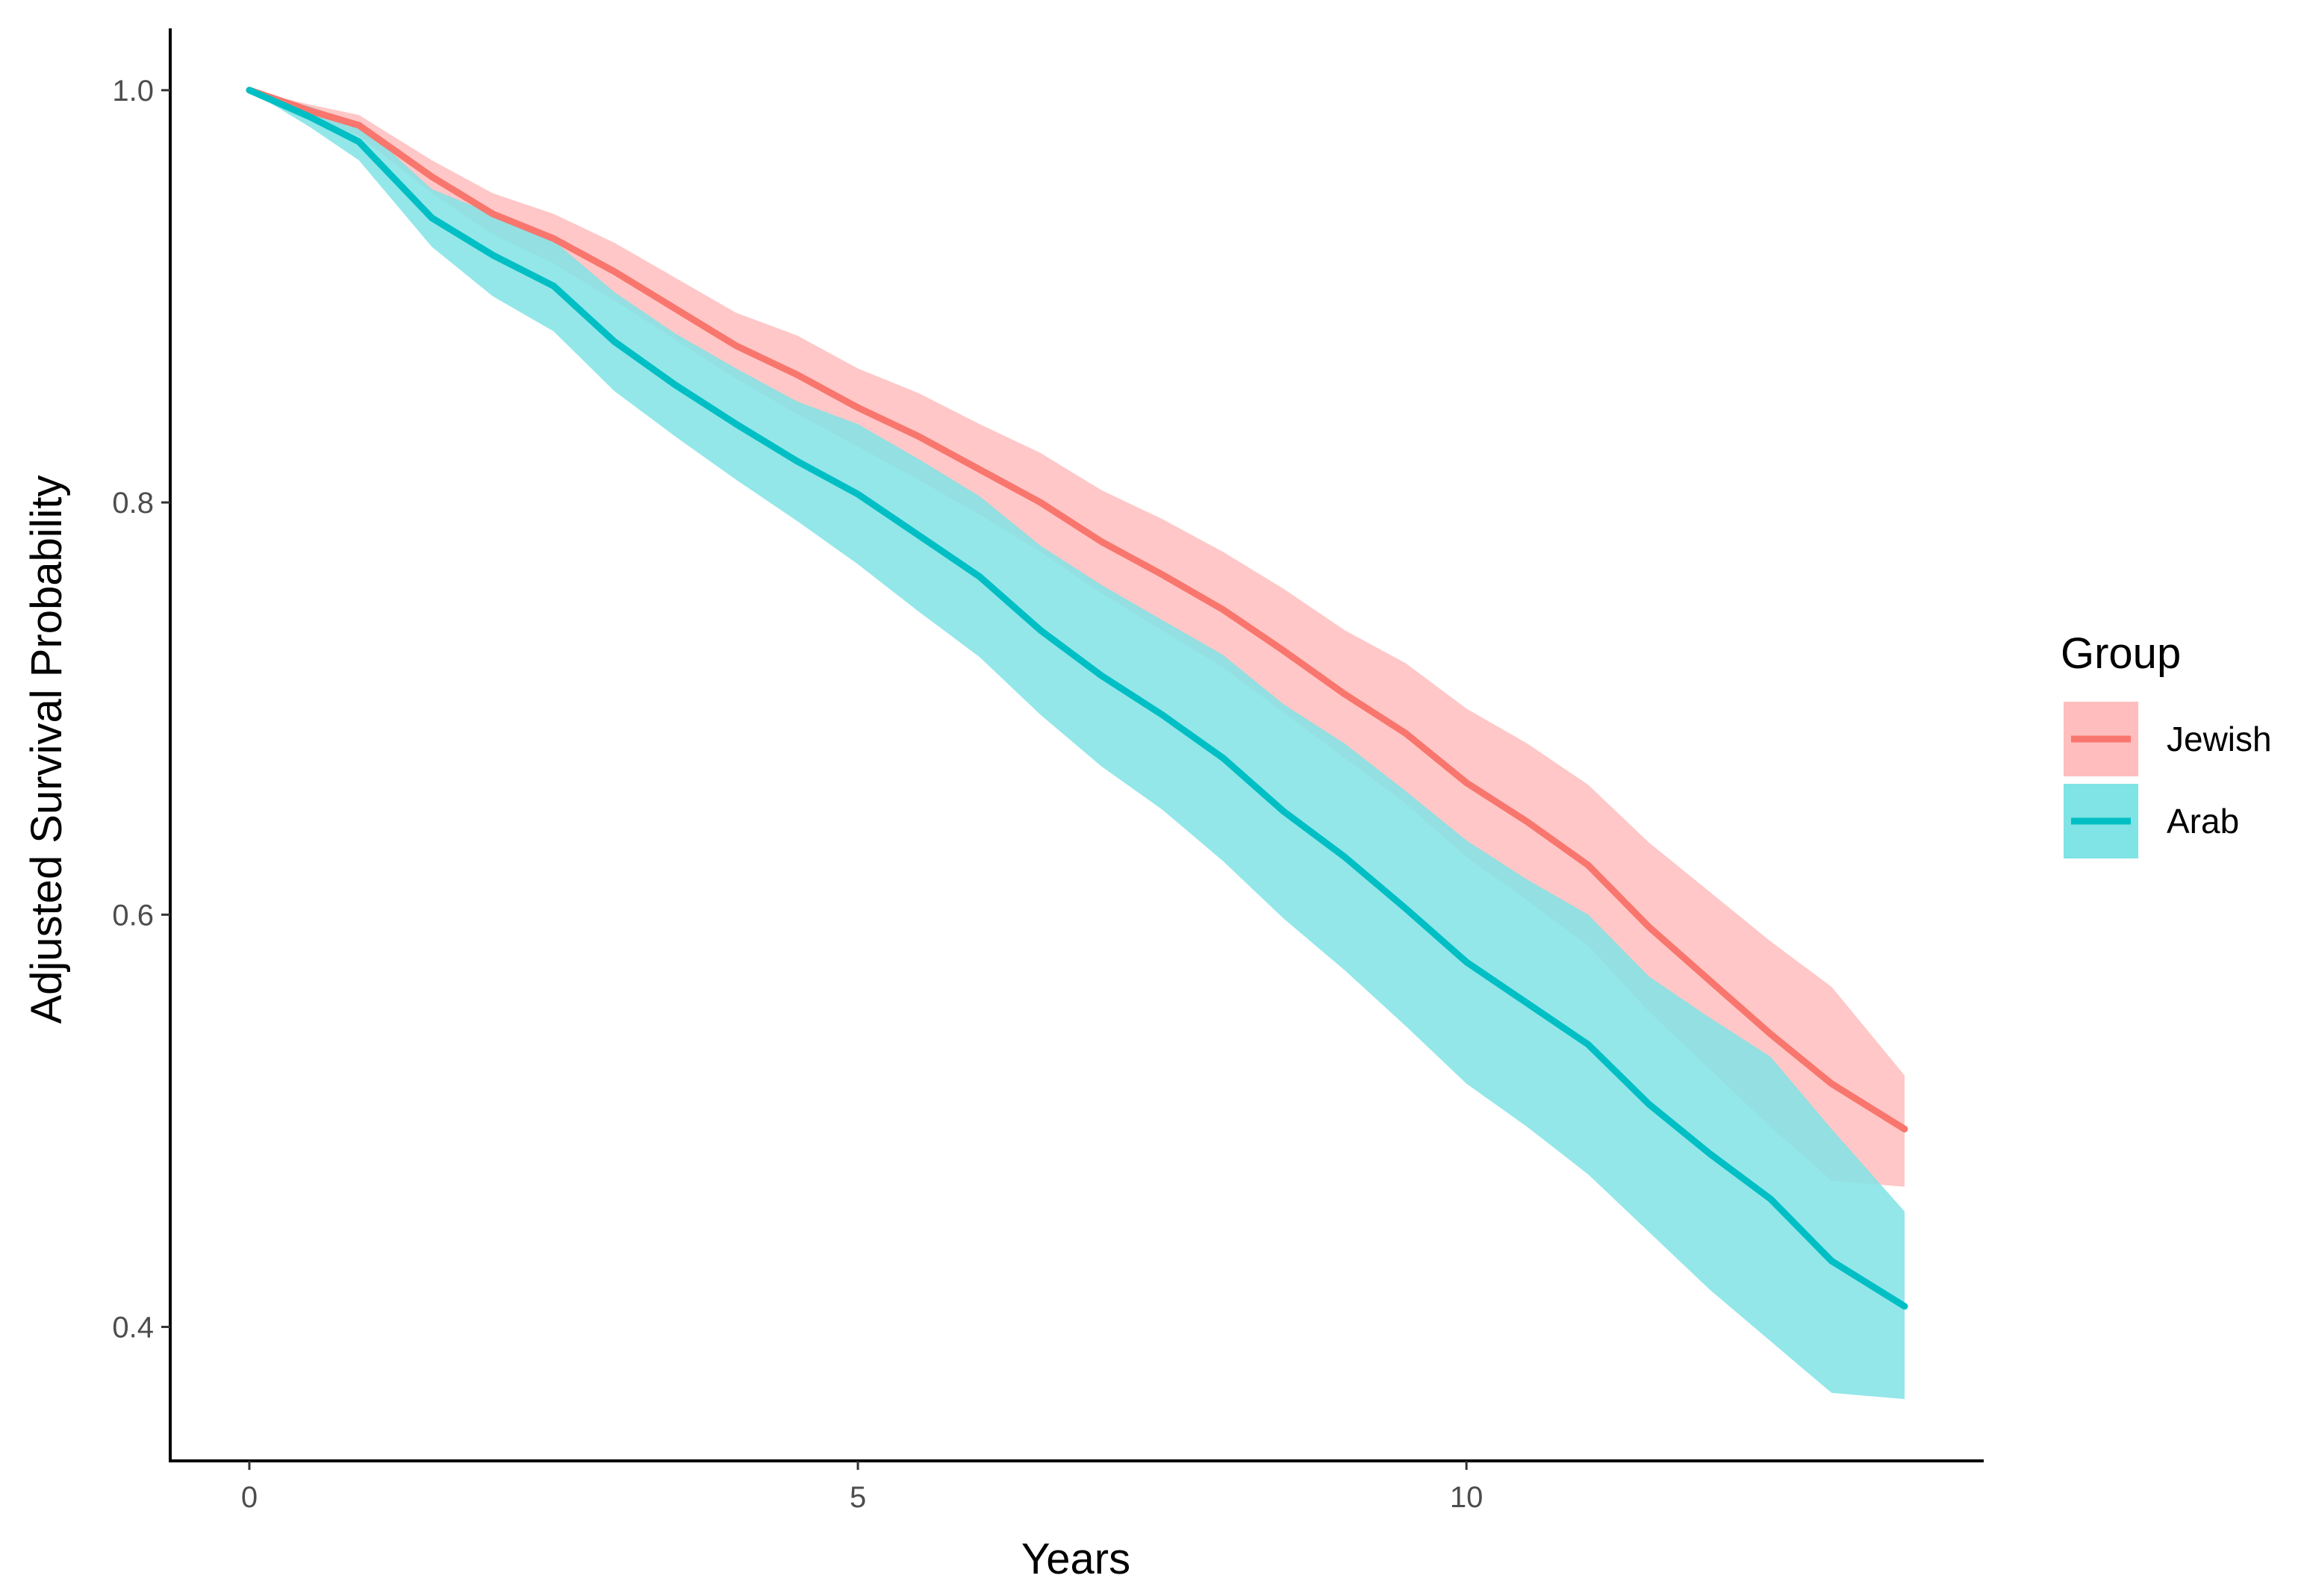 This screenshot has height=1596, width=2307. I want to click on legend: Group Jewish Arab, so click(2166, 743).